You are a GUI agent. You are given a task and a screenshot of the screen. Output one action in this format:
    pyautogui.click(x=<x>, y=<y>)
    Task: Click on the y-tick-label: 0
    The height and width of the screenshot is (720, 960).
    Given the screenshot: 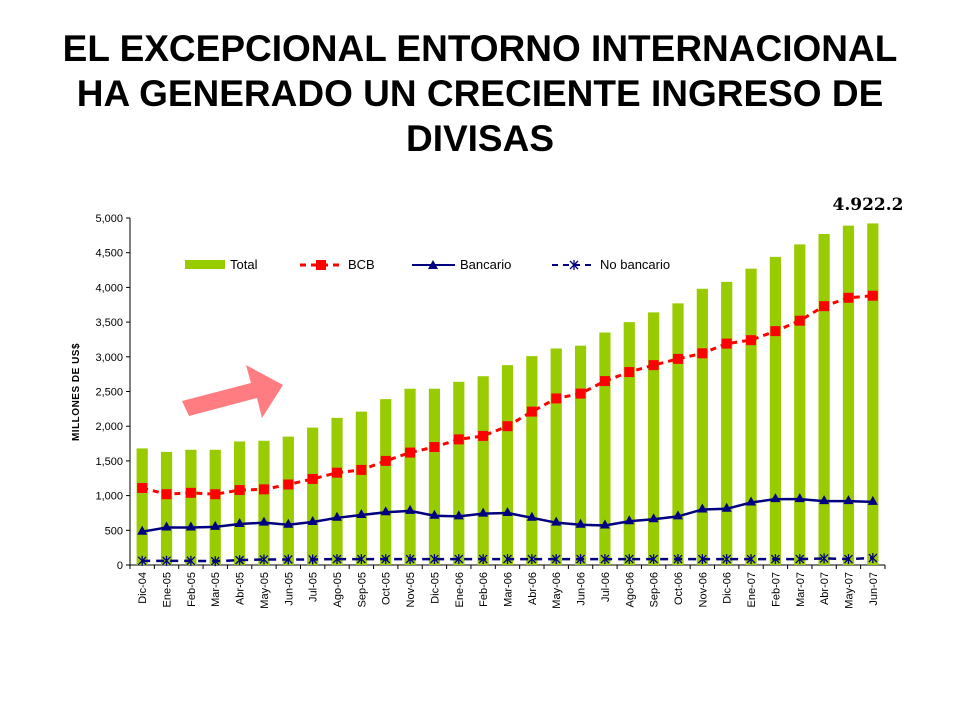 What is the action you would take?
    pyautogui.click(x=120, y=566)
    